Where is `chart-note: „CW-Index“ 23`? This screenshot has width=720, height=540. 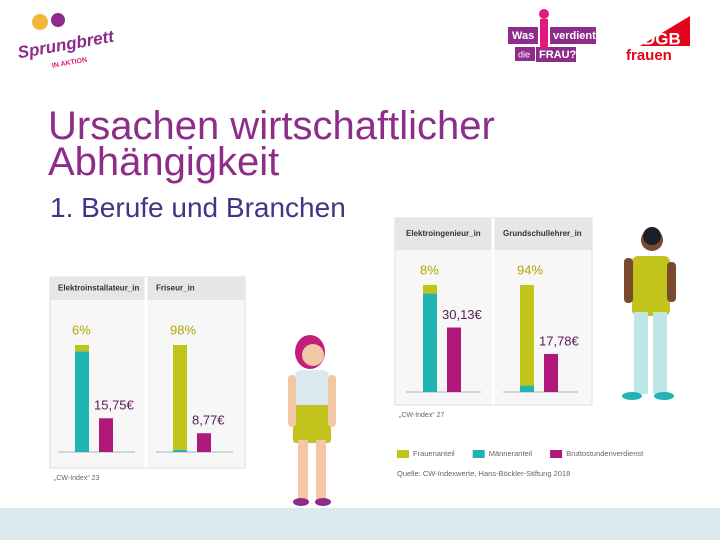 chart-note: „CW-Index“ 23 is located at coordinates (76, 478).